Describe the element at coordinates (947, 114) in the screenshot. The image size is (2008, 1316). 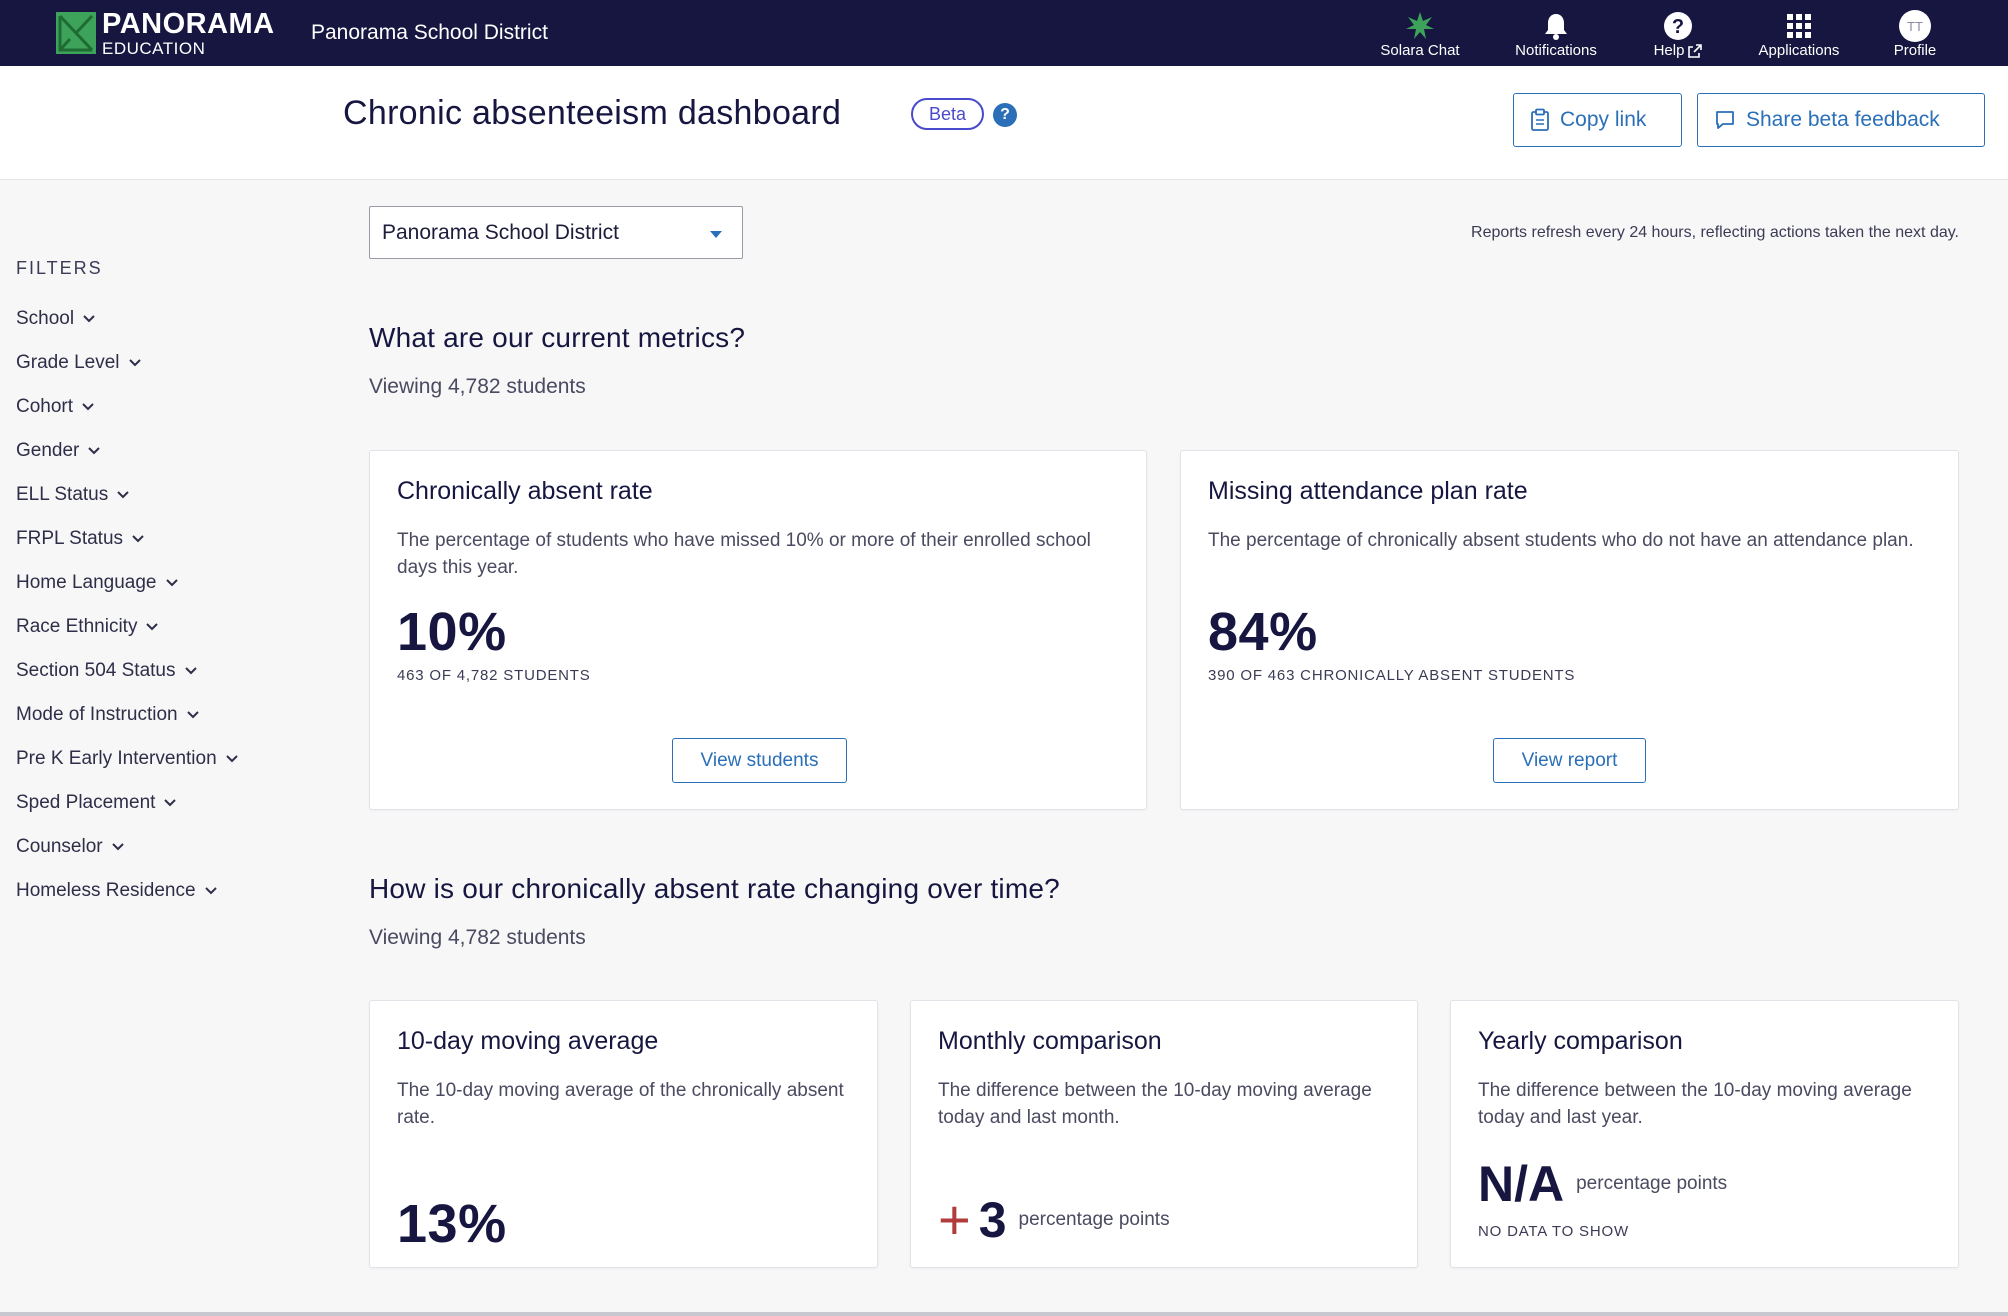
I see `beta-badge: Beta` at that location.